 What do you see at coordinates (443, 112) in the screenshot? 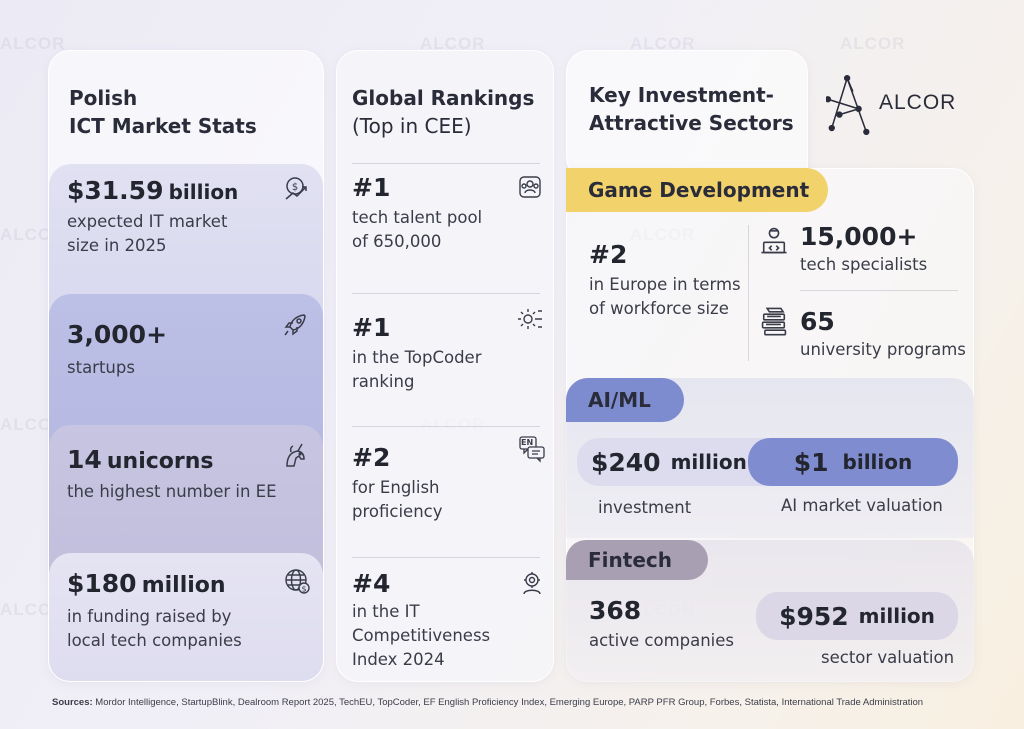
I see `rankings-card-title: Global Rankings (Top in CEE)` at bounding box center [443, 112].